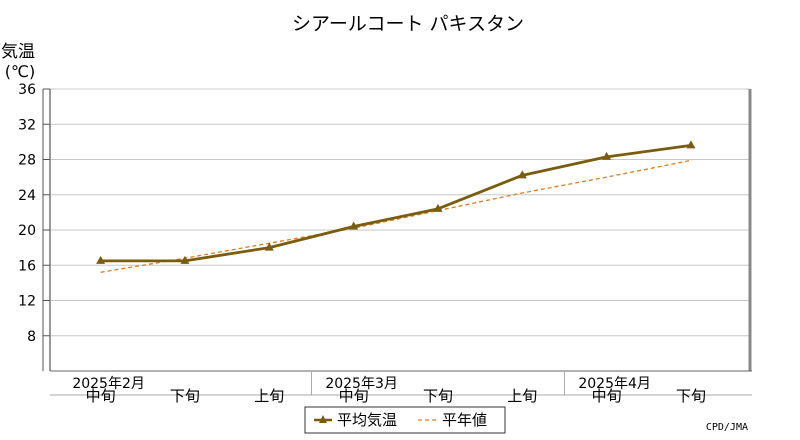 The image size is (800, 440). Describe the element at coordinates (18, 52) in the screenshot. I see `y-axis-label: 気温` at that location.